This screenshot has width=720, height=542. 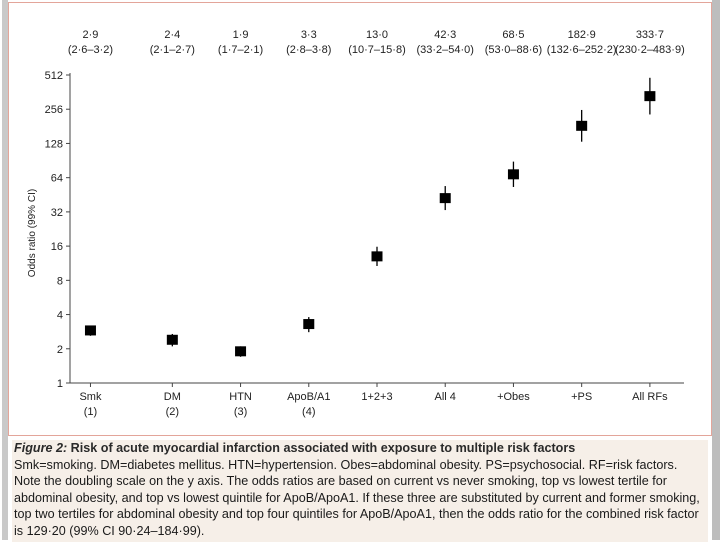 I want to click on x-tick-sublabel: (4), so click(x=308, y=412).